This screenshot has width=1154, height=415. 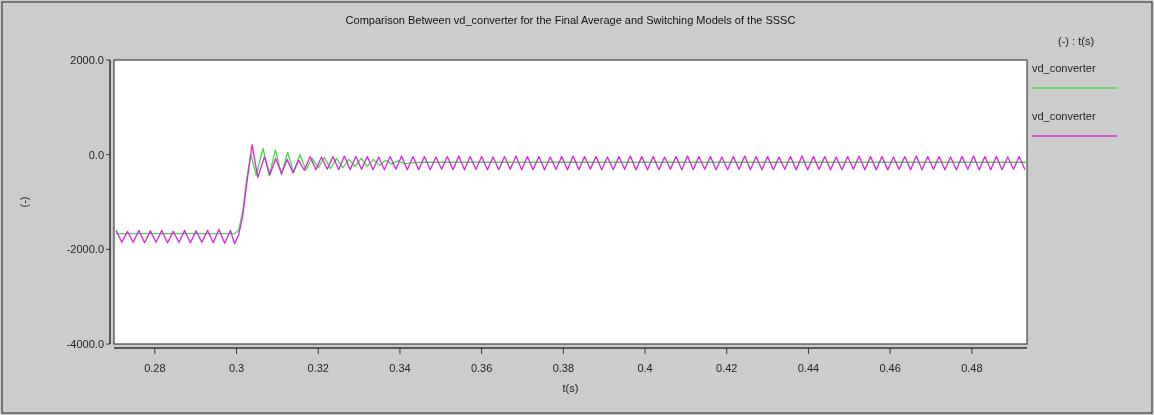 I want to click on chart-title: Comparison Between vd_converter for the Final Average and Switching Models of the SSSC, so click(x=570, y=20).